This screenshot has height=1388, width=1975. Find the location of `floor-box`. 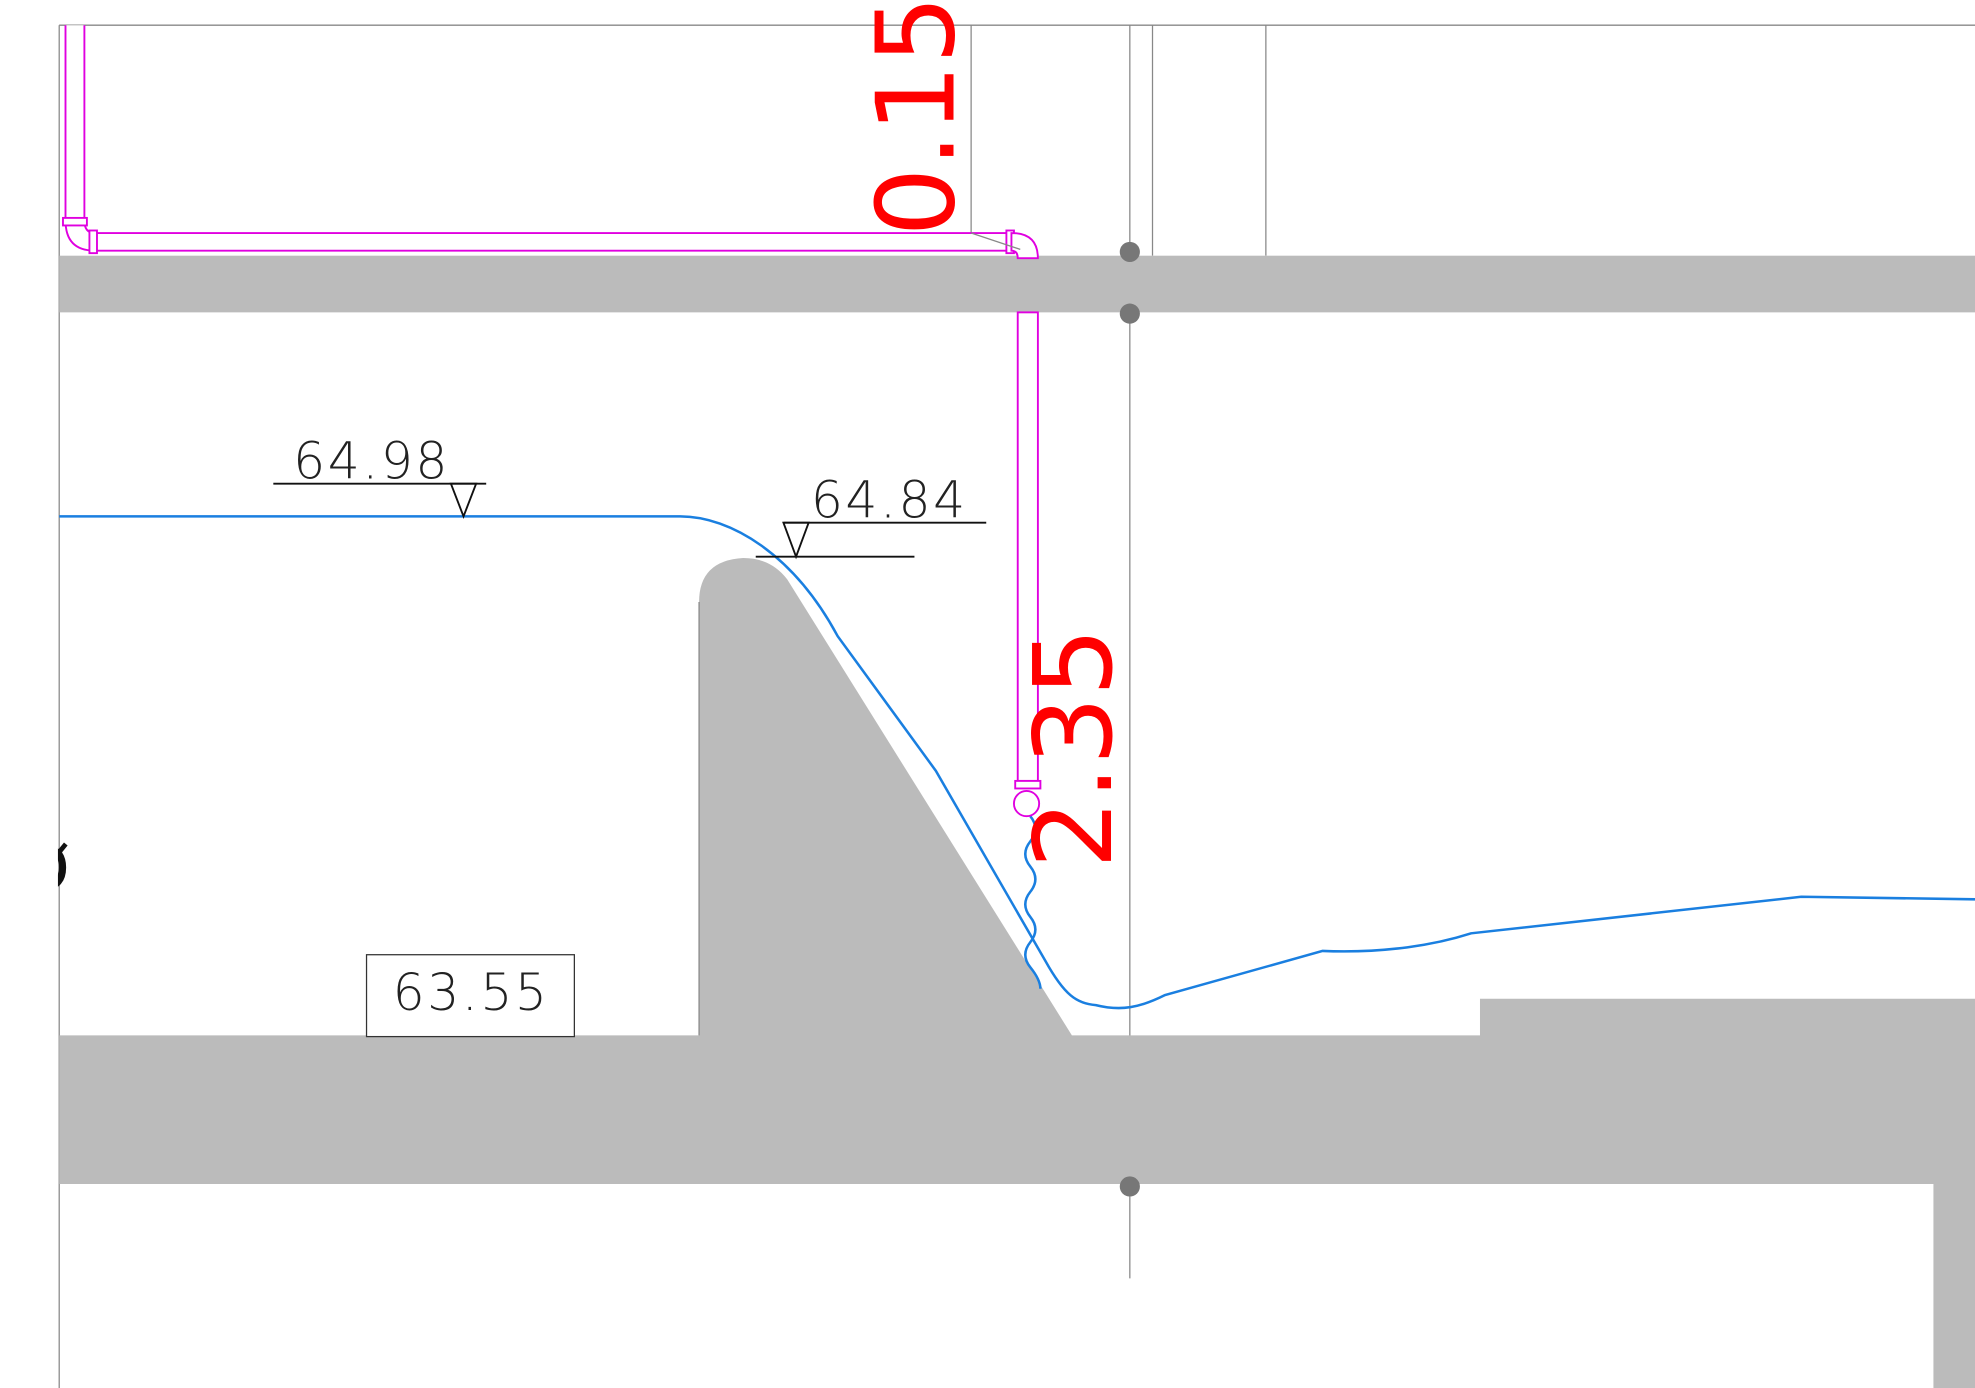

floor-box is located at coordinates (470, 996).